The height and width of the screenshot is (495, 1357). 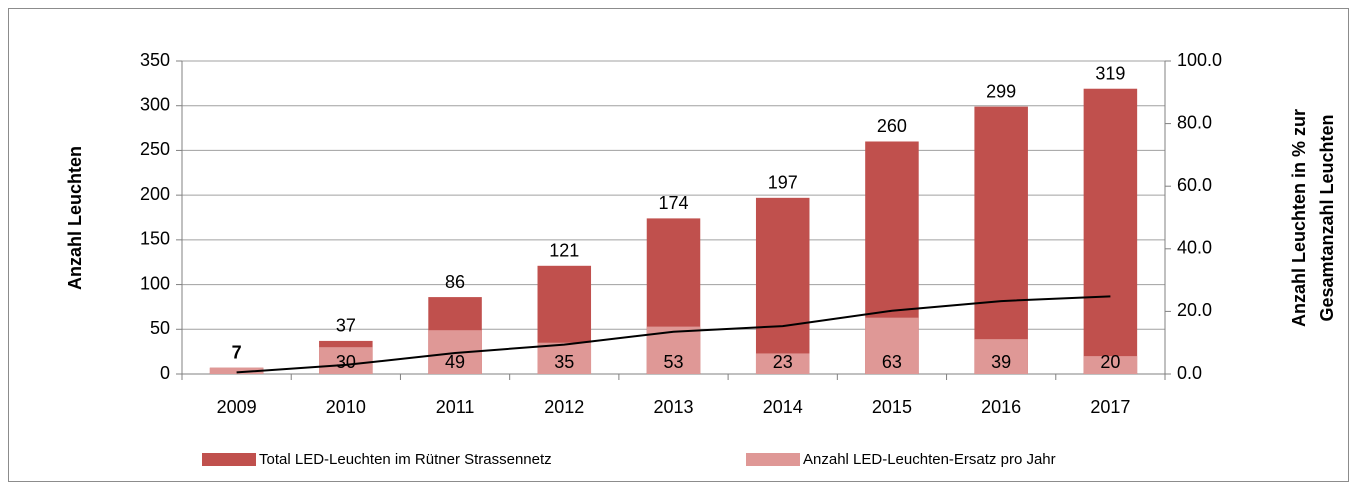 I want to click on data-label: 319, so click(x=1110, y=73).